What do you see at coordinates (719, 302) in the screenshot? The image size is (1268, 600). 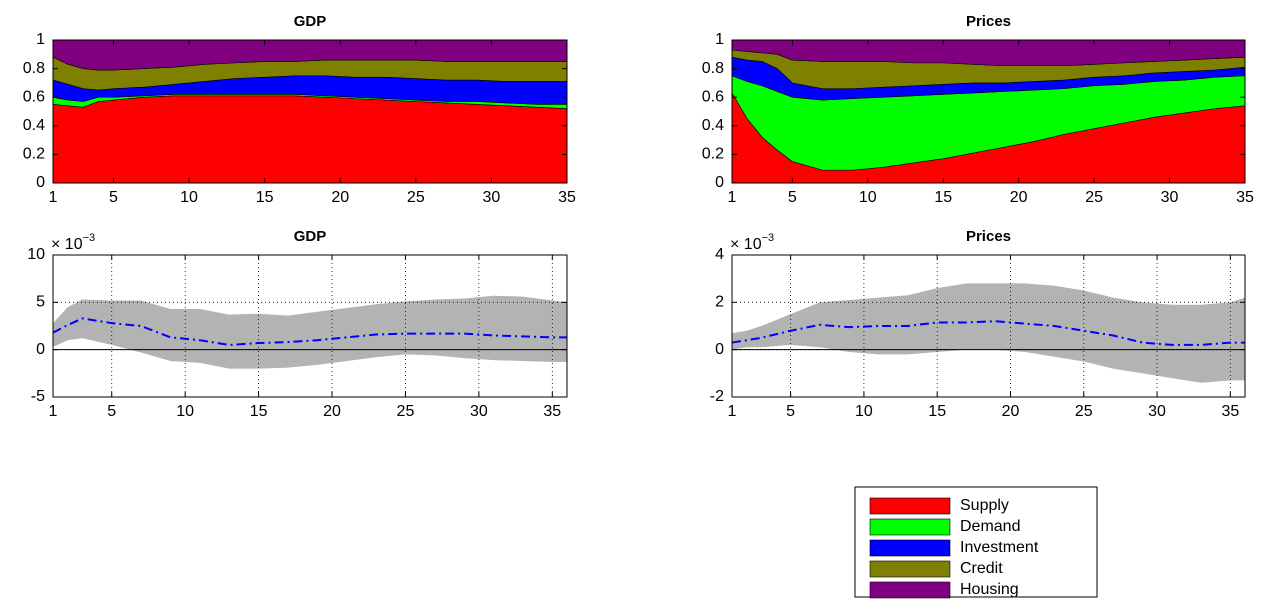 I see `y-tick-label: 2` at bounding box center [719, 302].